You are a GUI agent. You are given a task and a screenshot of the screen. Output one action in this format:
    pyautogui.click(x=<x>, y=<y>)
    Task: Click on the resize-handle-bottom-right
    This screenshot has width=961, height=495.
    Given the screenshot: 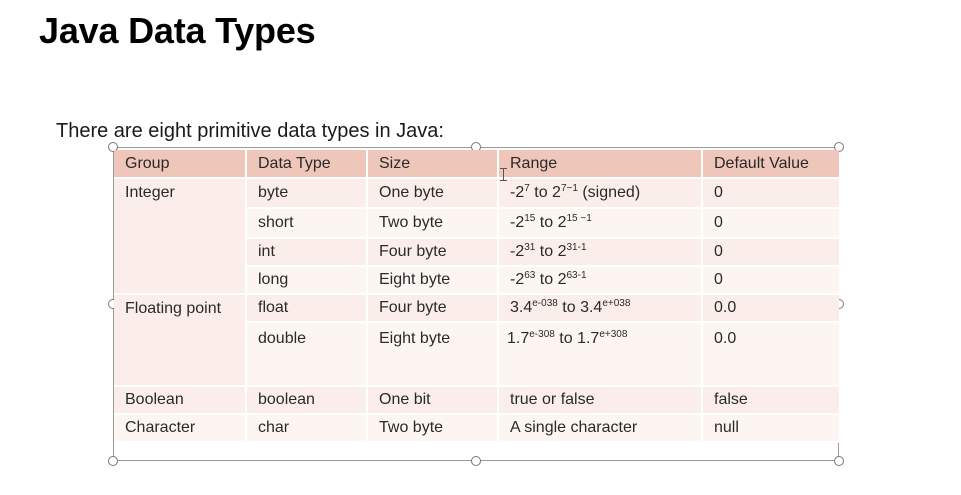 What is the action you would take?
    pyautogui.click(x=839, y=461)
    